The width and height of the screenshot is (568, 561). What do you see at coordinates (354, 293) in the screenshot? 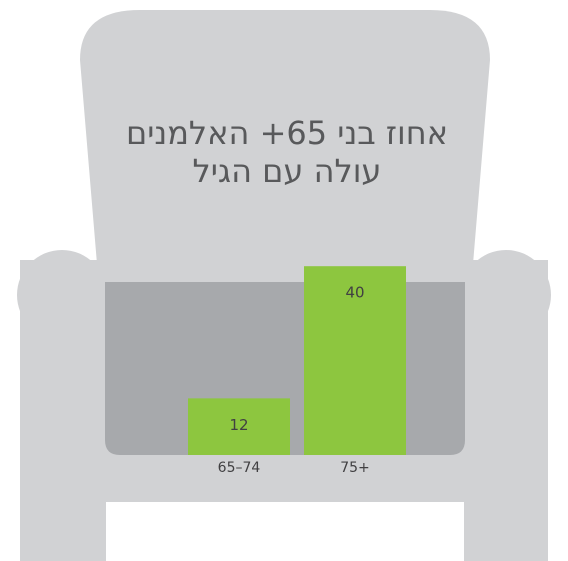
I see `value-label: 40` at bounding box center [354, 293].